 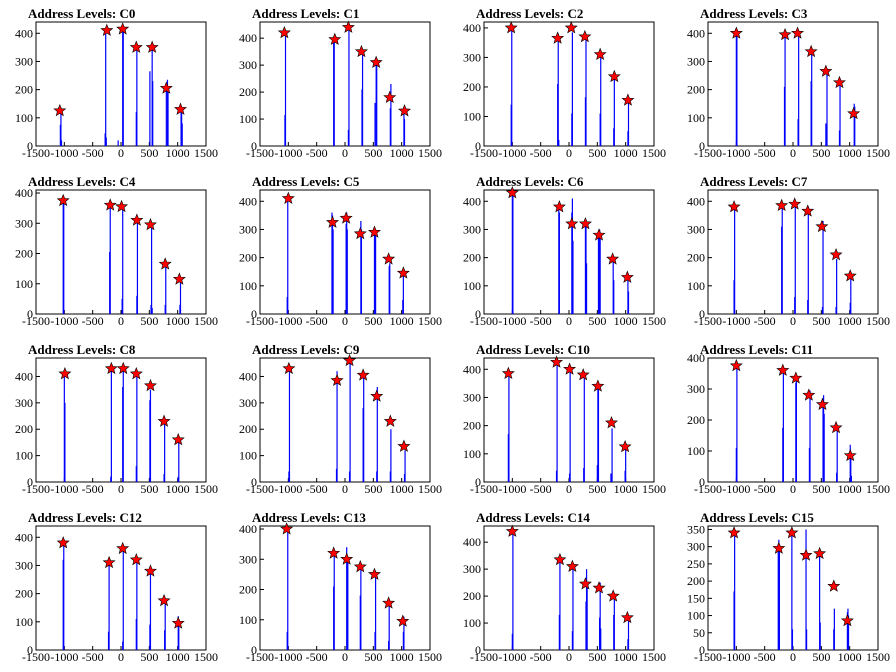 I want to click on y-tick-label: 250, so click(x=696, y=564).